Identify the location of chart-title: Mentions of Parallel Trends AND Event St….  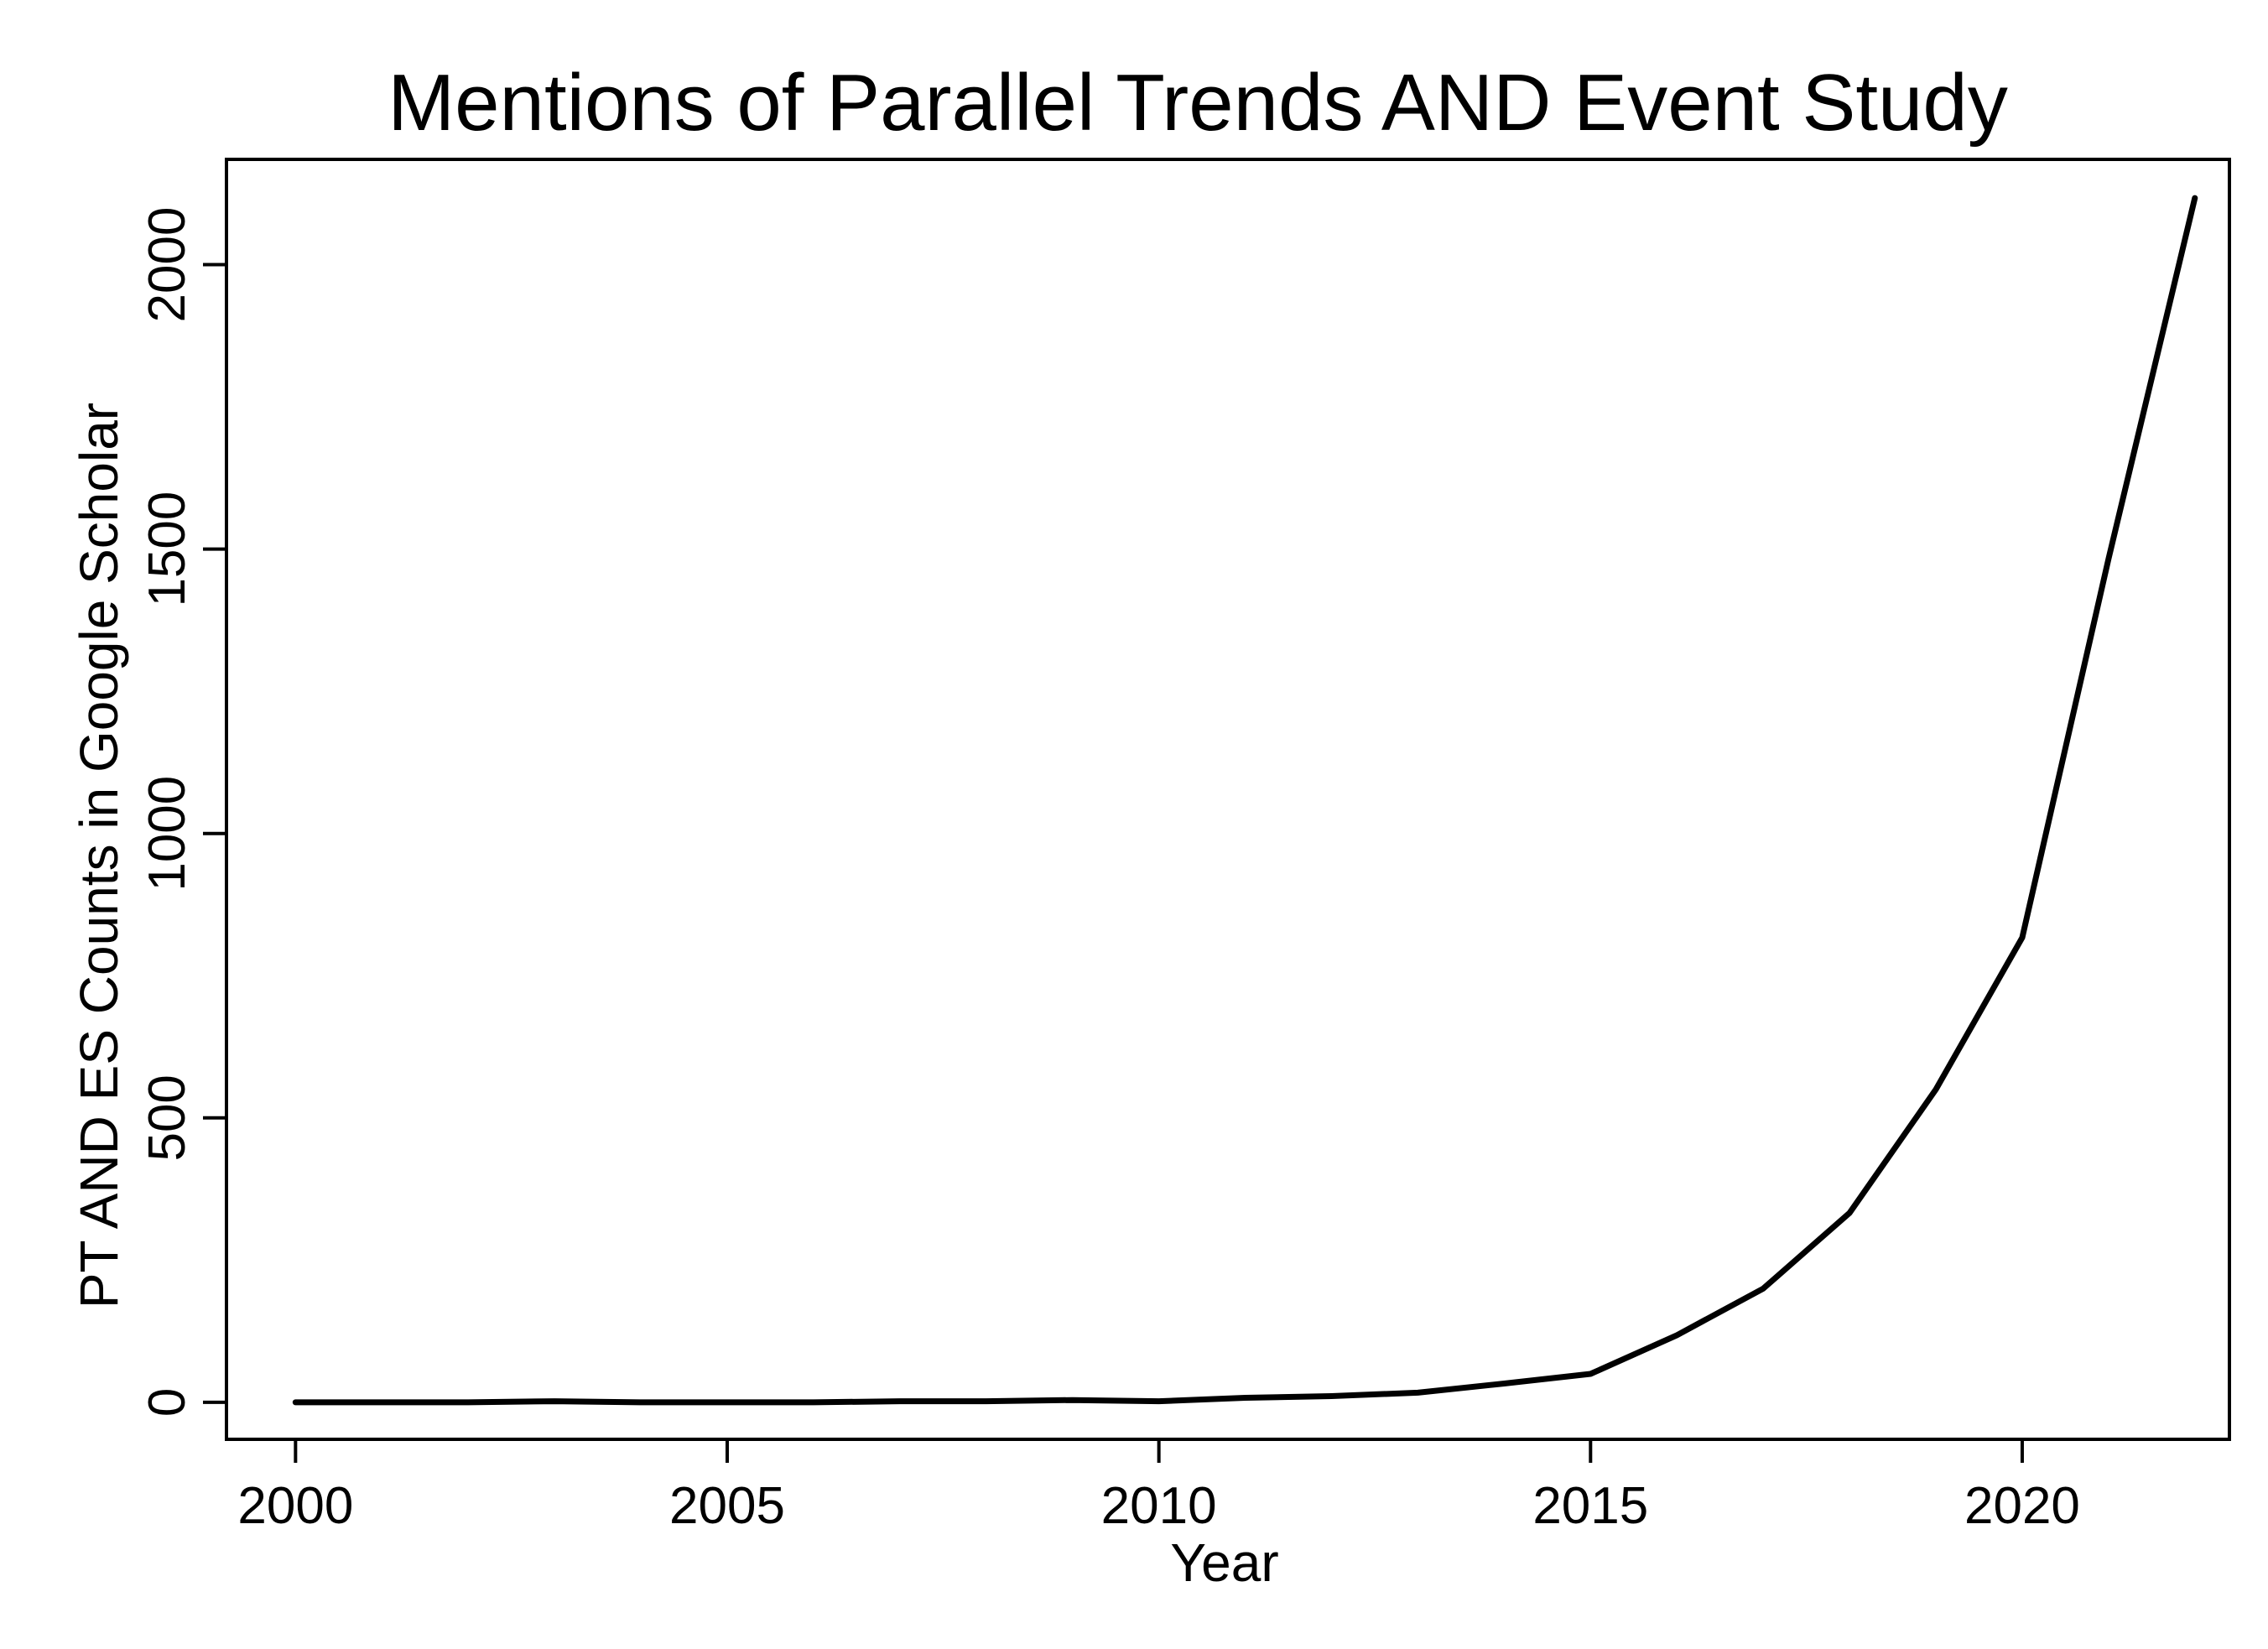
(1198, 103).